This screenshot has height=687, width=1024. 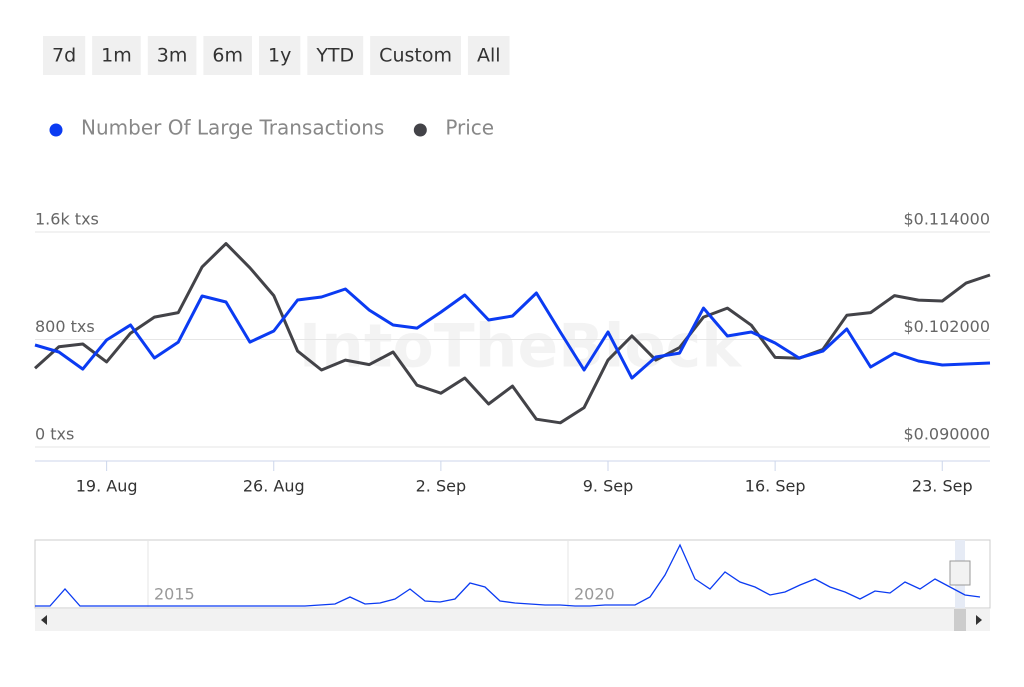 I want to click on range-button-label: 3m, so click(x=172, y=56).